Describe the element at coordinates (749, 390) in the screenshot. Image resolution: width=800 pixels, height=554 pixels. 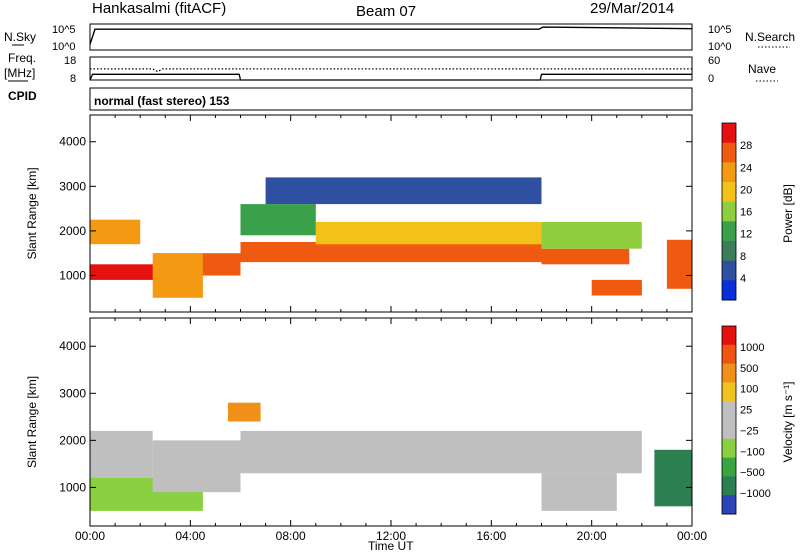
I see `velocity-colorbar-tick-label: 100` at that location.